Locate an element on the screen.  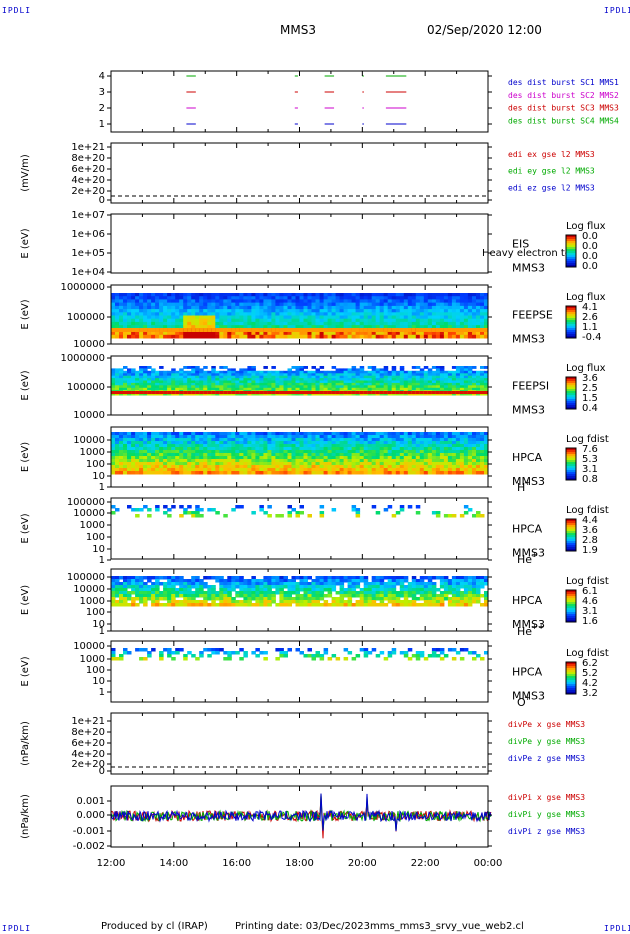
colorbar-swatch is located at coordinates (571, 548).